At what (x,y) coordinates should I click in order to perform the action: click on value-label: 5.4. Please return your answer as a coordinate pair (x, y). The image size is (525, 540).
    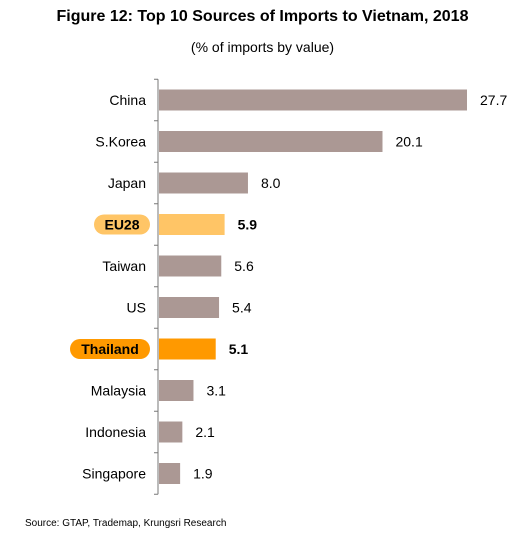
    Looking at the image, I should click on (242, 308).